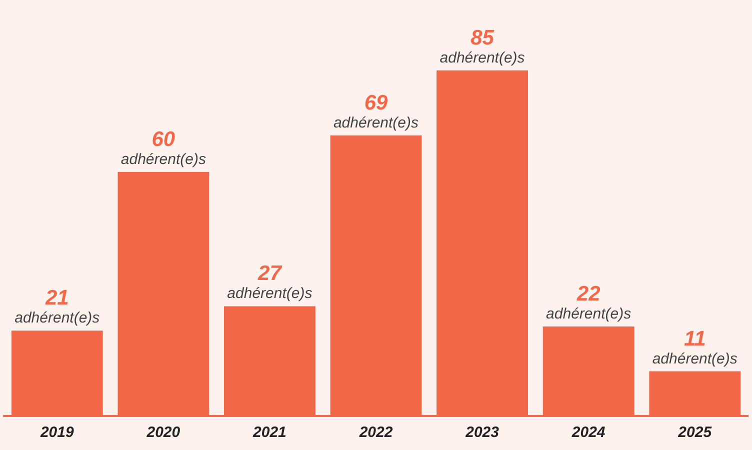  I want to click on x-tick-label: 2022, so click(376, 433).